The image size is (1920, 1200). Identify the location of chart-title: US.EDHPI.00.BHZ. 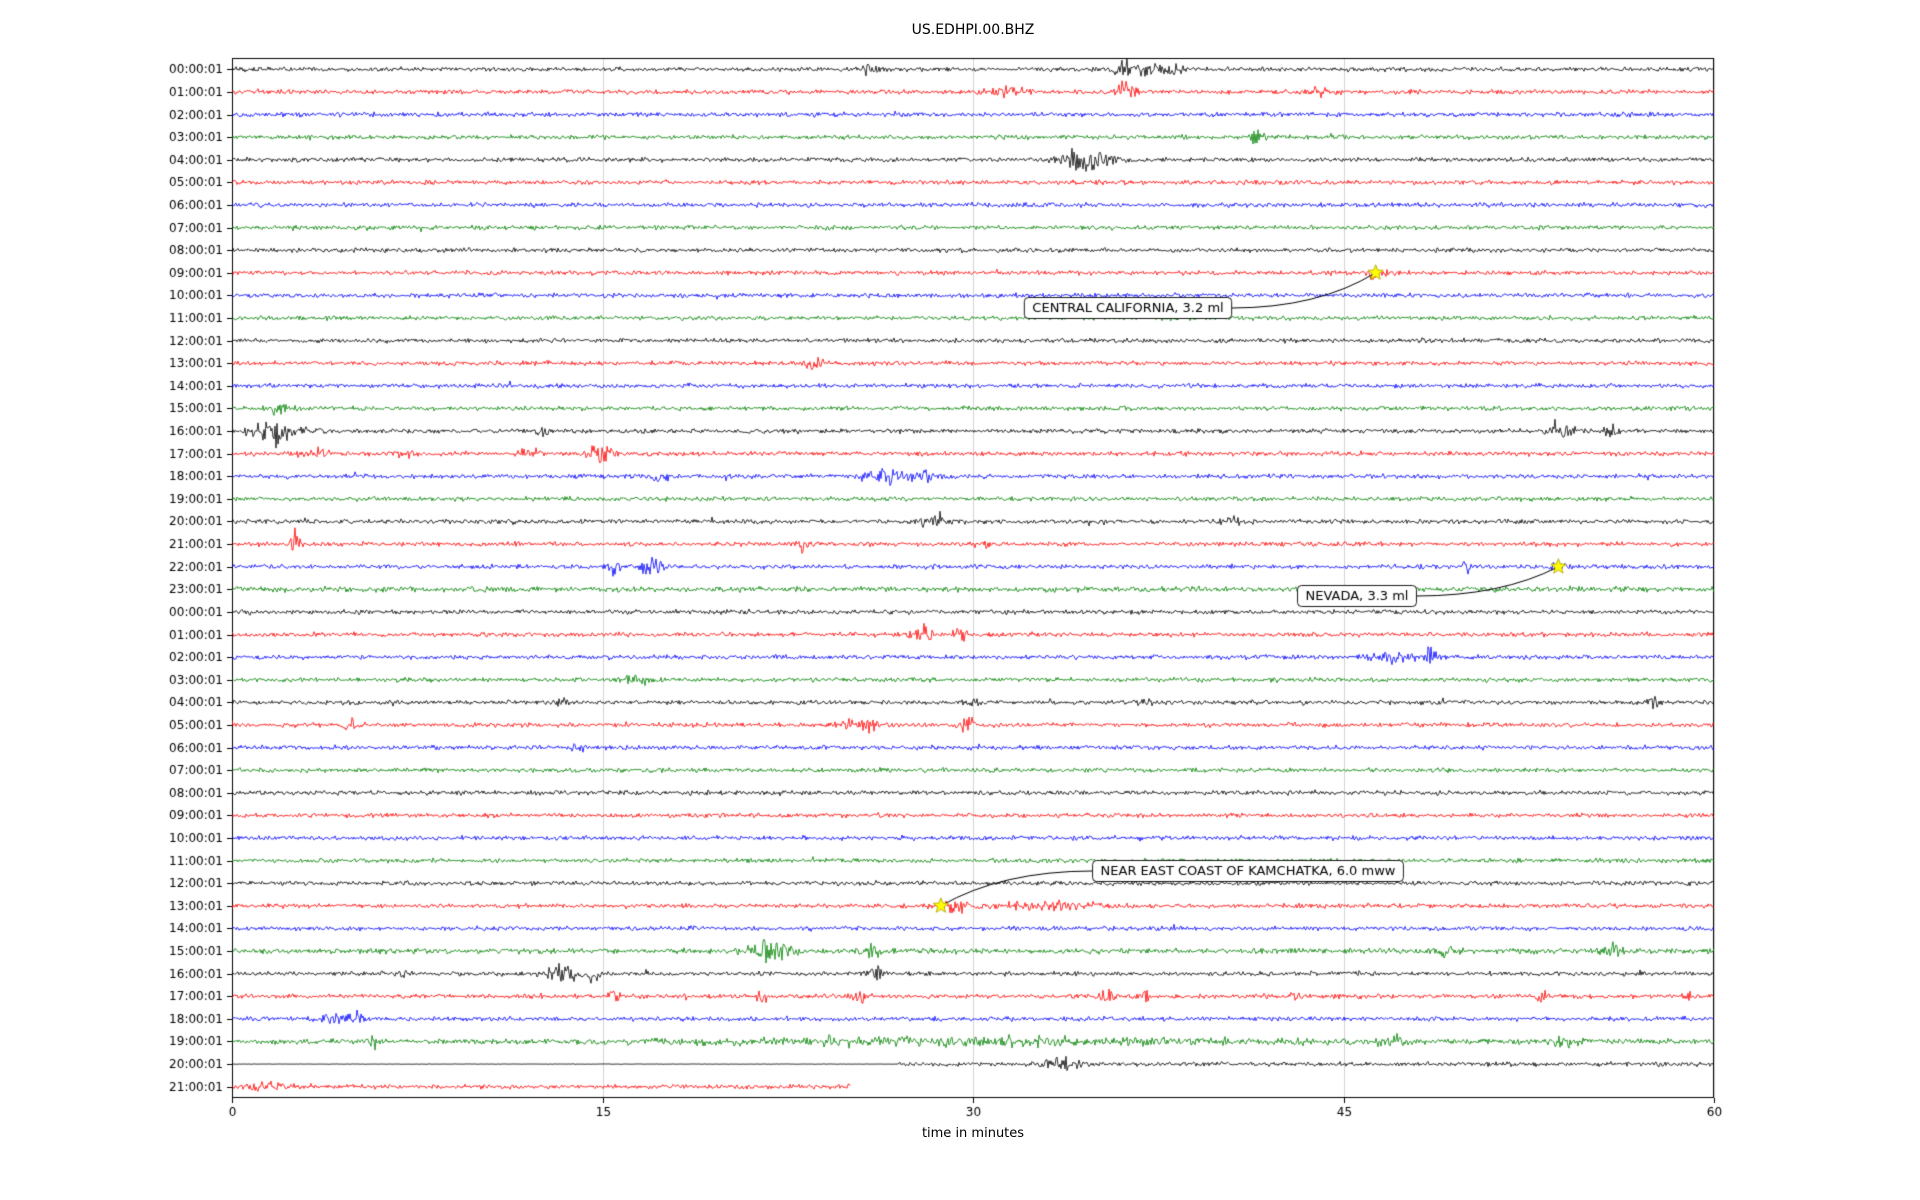
(973, 30).